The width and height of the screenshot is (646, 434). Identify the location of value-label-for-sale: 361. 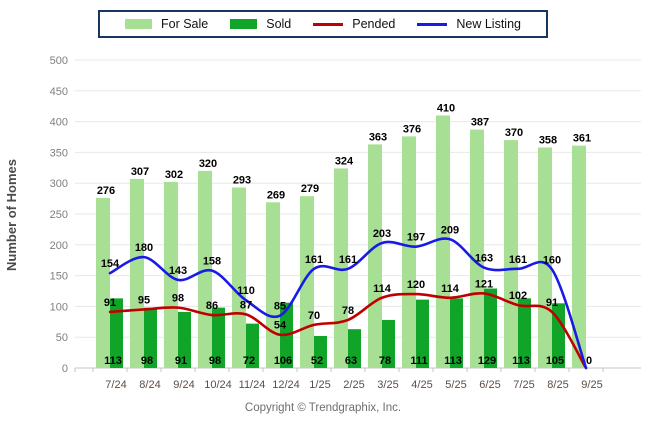
(582, 139).